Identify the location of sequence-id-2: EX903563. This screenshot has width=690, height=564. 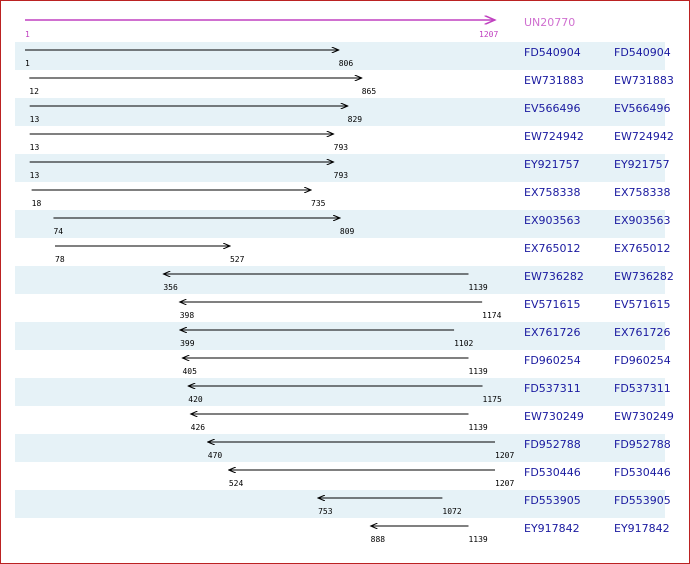
(642, 220).